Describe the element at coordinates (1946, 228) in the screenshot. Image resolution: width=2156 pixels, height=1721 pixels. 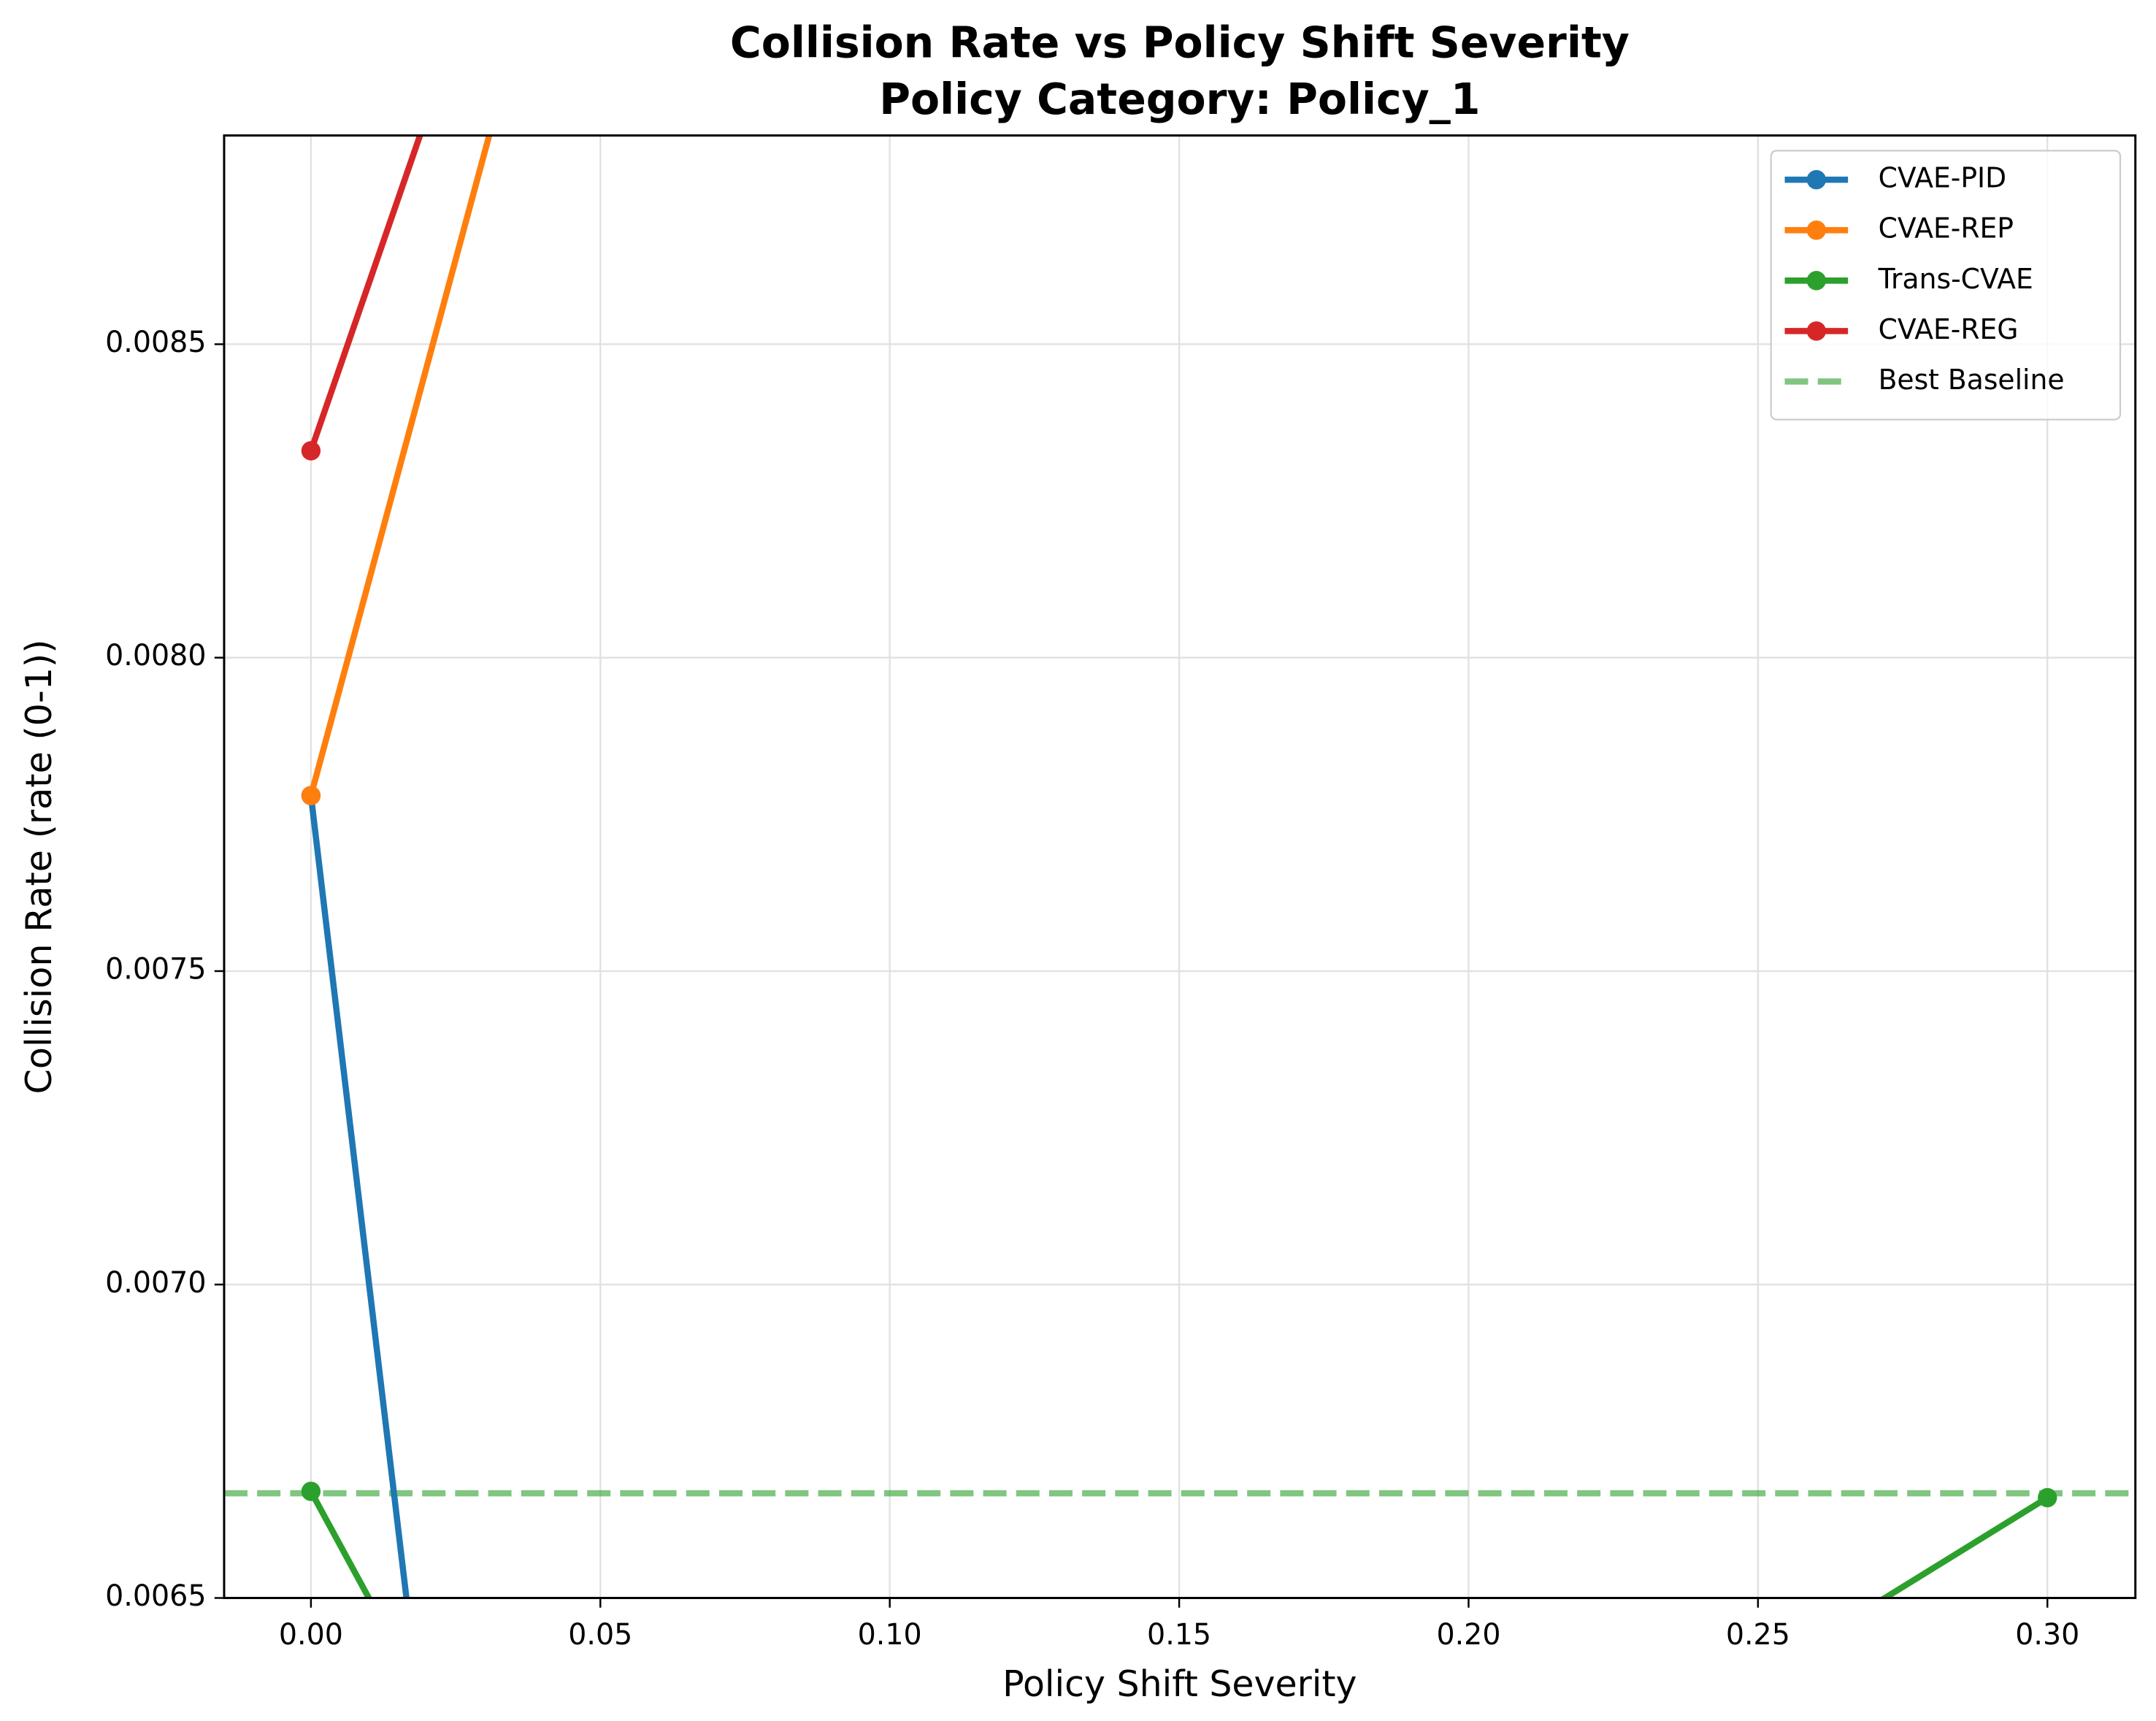
I see `legend-label: CVAE-REP` at that location.